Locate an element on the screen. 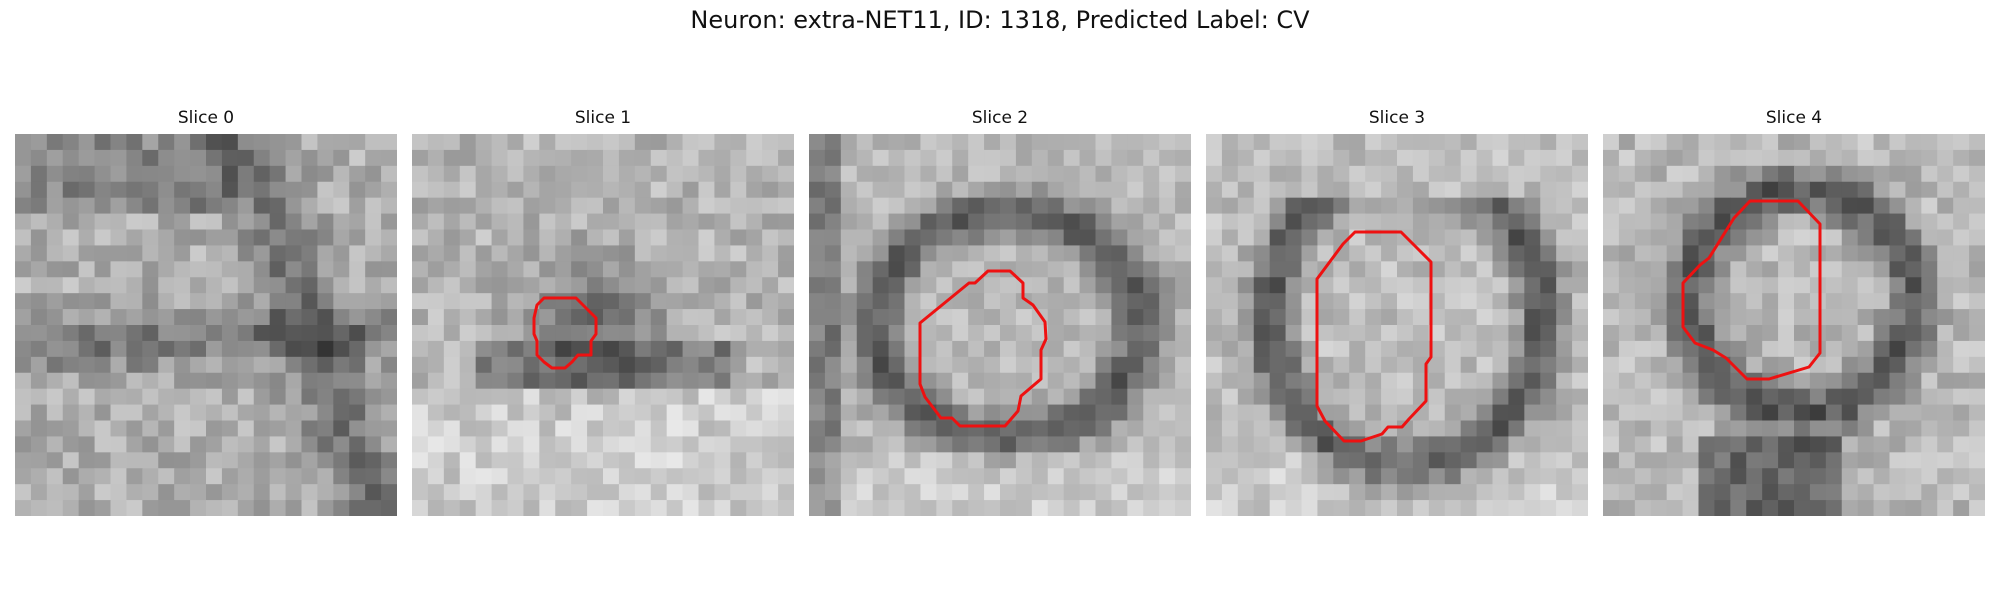 The height and width of the screenshot is (600, 2000). slice-title: Slice 0 is located at coordinates (206, 118).